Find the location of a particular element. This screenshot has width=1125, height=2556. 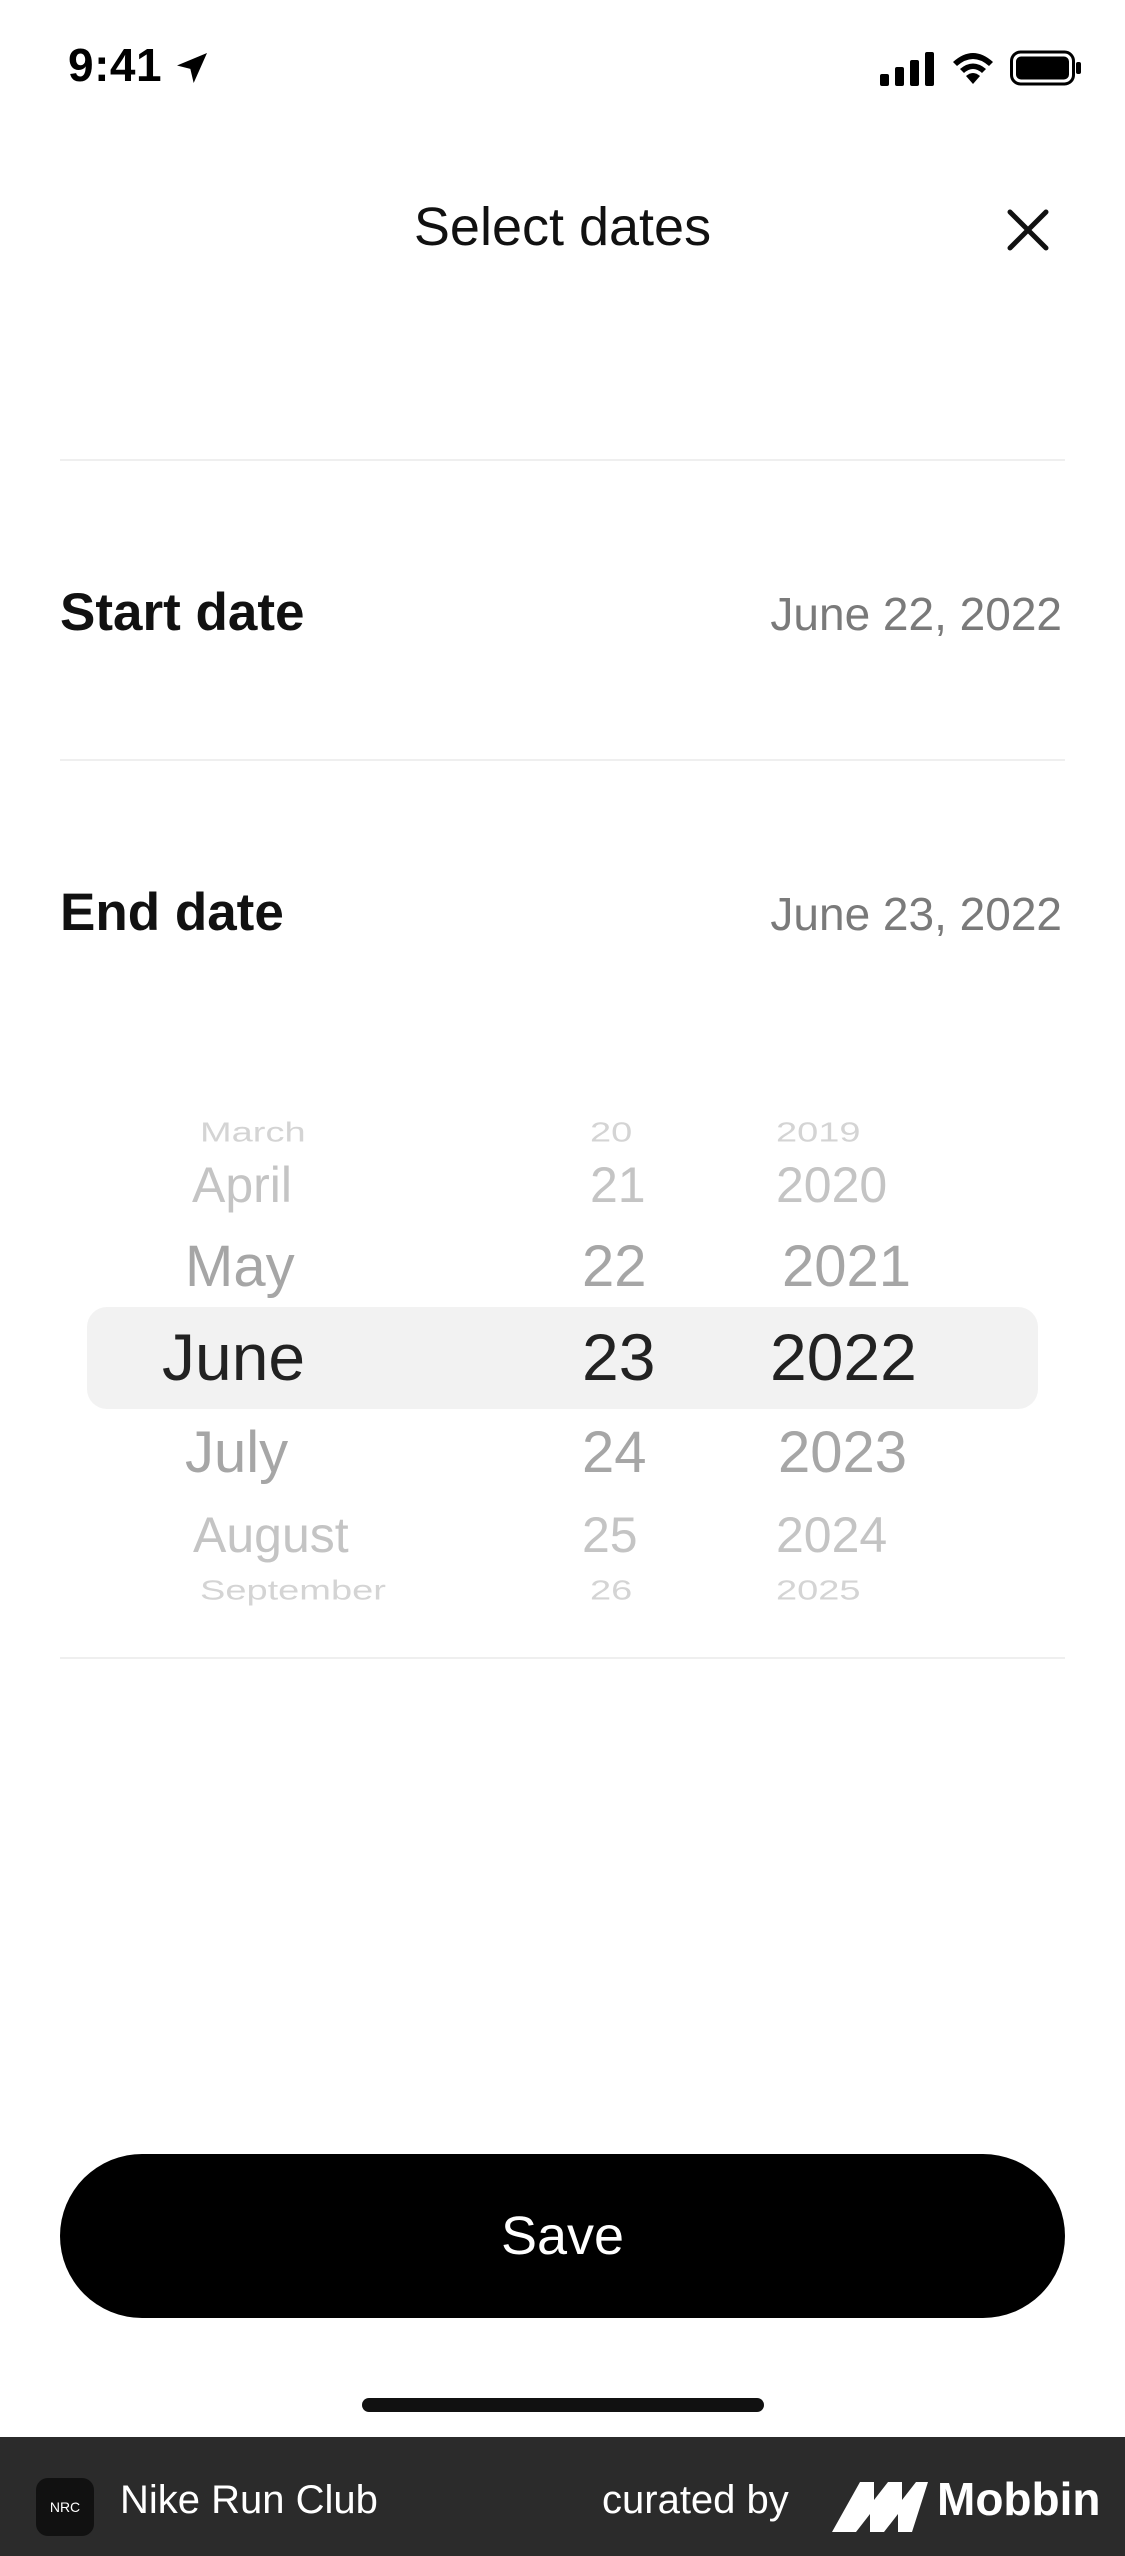

picker-month-option: July is located at coordinates (237, 1452).